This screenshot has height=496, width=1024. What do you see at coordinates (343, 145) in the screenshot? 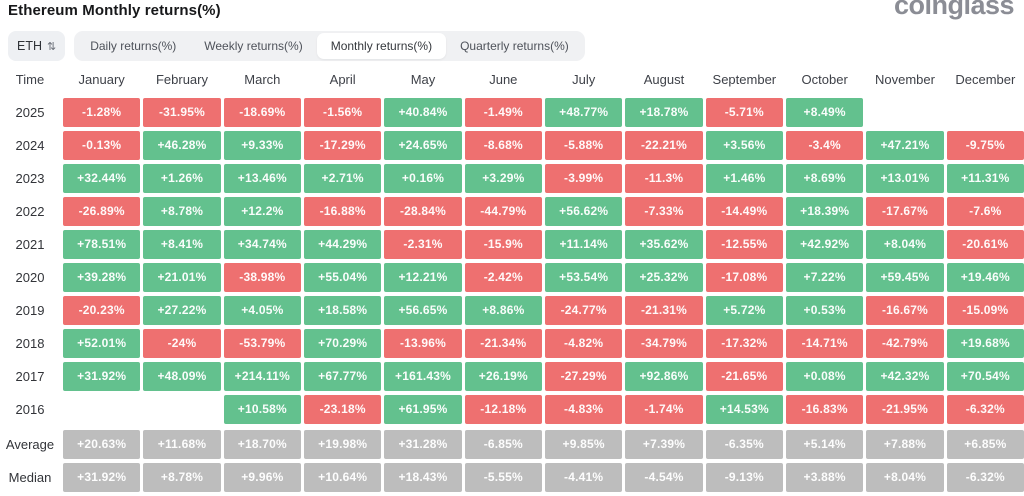
I see `return-cell: -17.29%` at bounding box center [343, 145].